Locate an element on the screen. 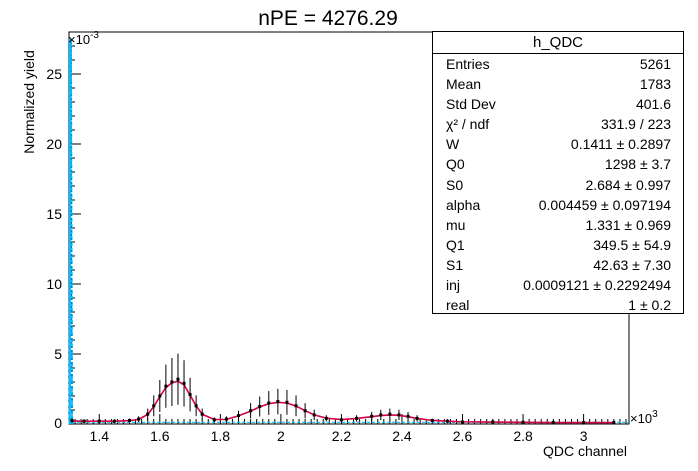  x-tick-label: 1.6 is located at coordinates (160, 436).